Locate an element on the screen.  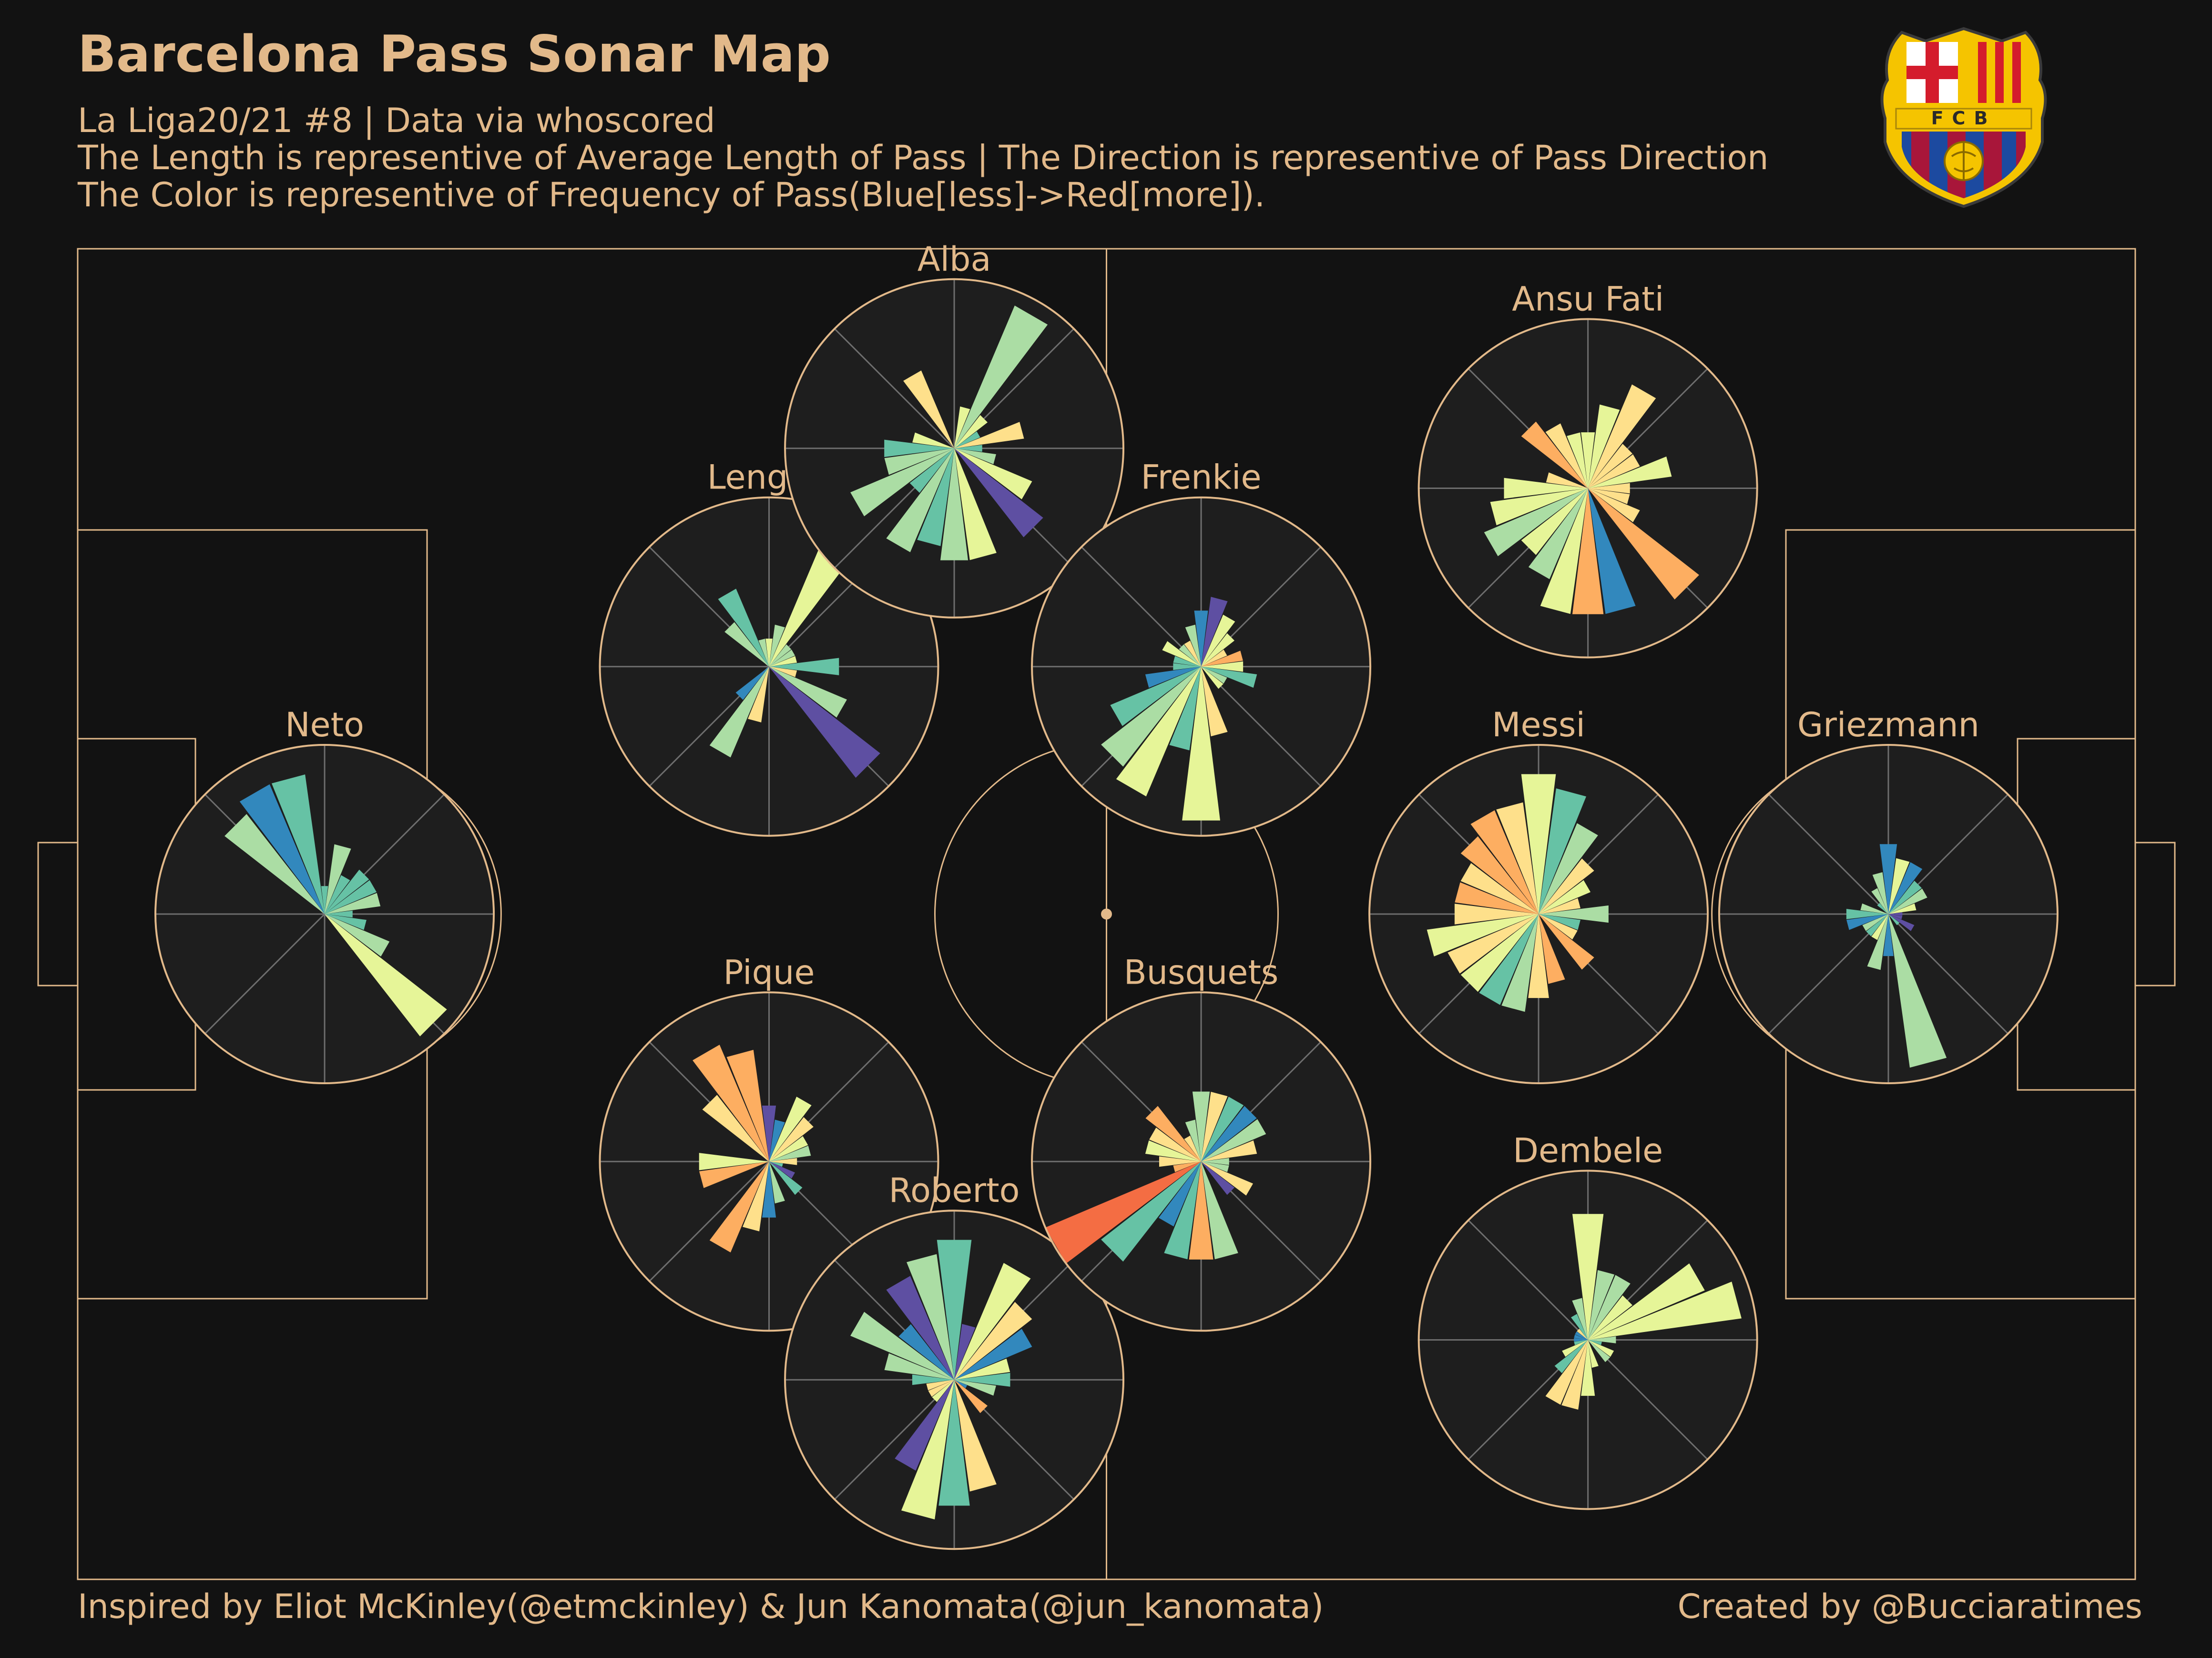
sonar-alba: Alba is located at coordinates (954, 429).